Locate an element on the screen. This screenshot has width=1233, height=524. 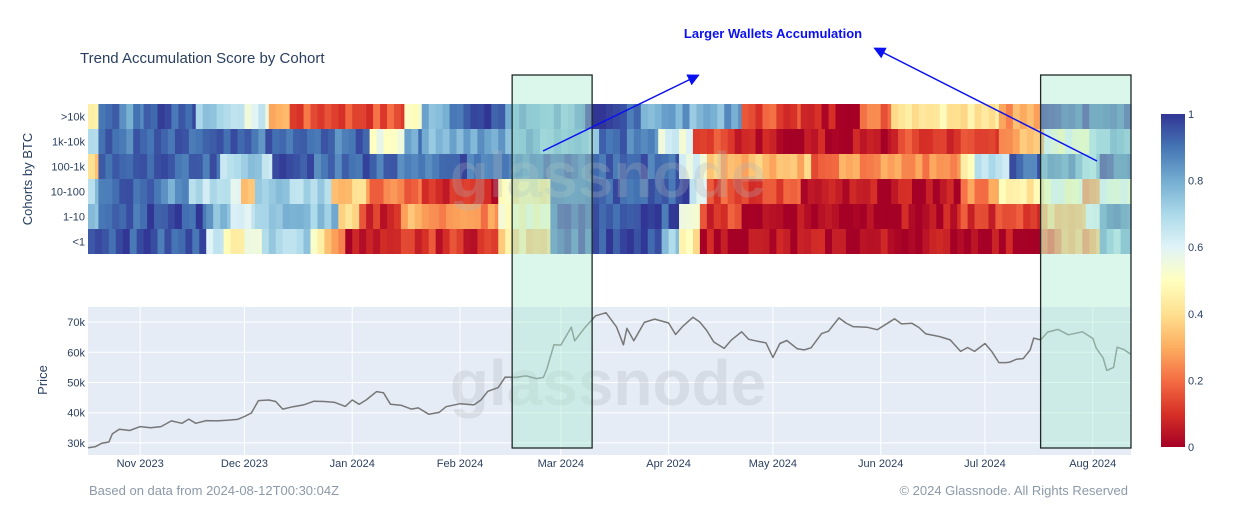
x-tick-label: Jun 2024 is located at coordinates (880, 464).